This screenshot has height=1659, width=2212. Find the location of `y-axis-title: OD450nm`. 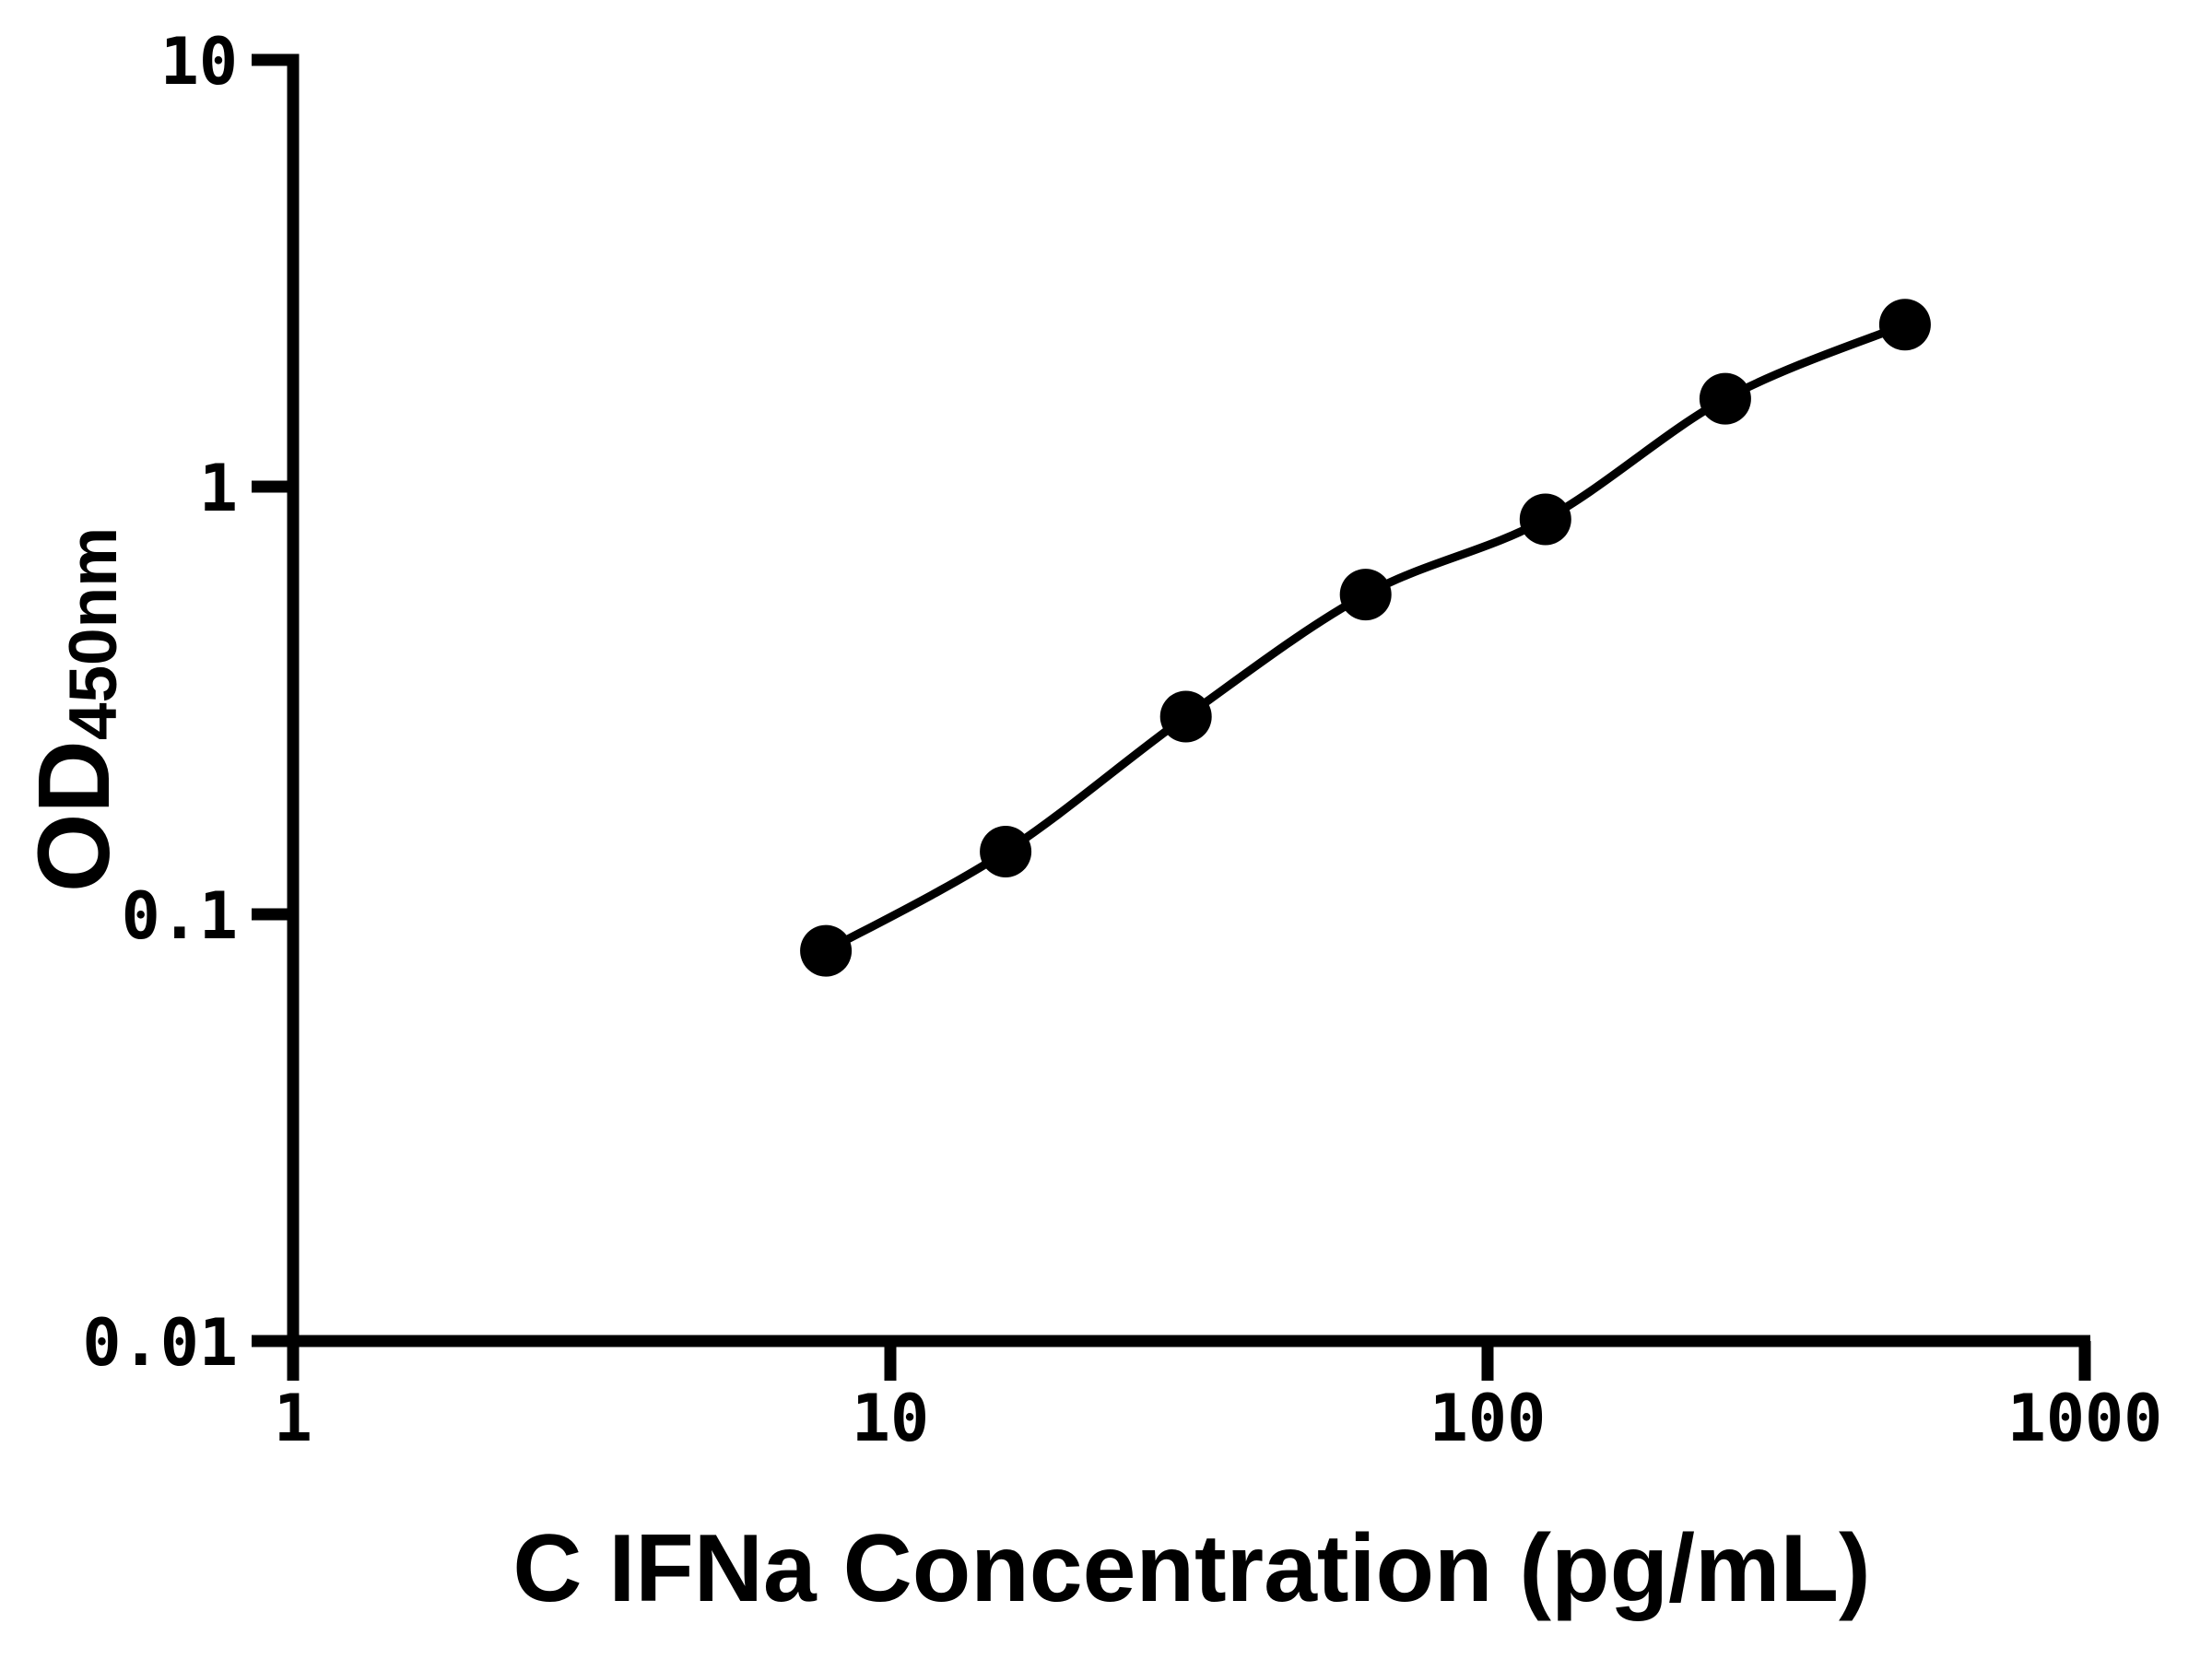

y-axis-title: OD450nm is located at coordinates (74, 709).